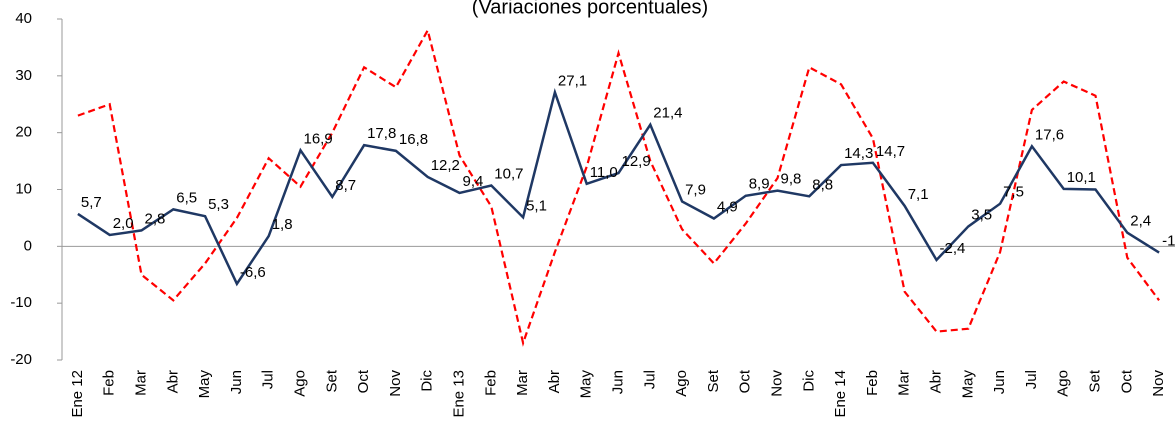  What do you see at coordinates (918, 194) in the screenshot?
I see `data-label: 7,1` at bounding box center [918, 194].